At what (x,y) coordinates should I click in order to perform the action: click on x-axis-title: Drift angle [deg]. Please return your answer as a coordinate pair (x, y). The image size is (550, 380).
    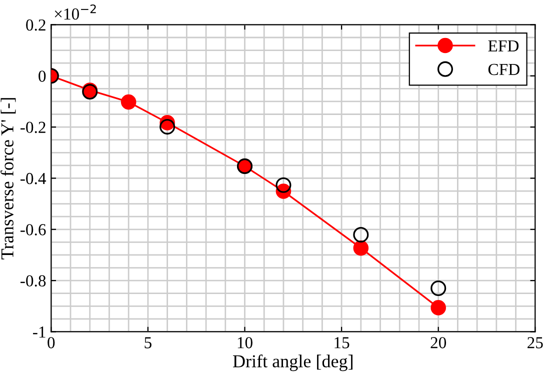
    Looking at the image, I should click on (292, 363).